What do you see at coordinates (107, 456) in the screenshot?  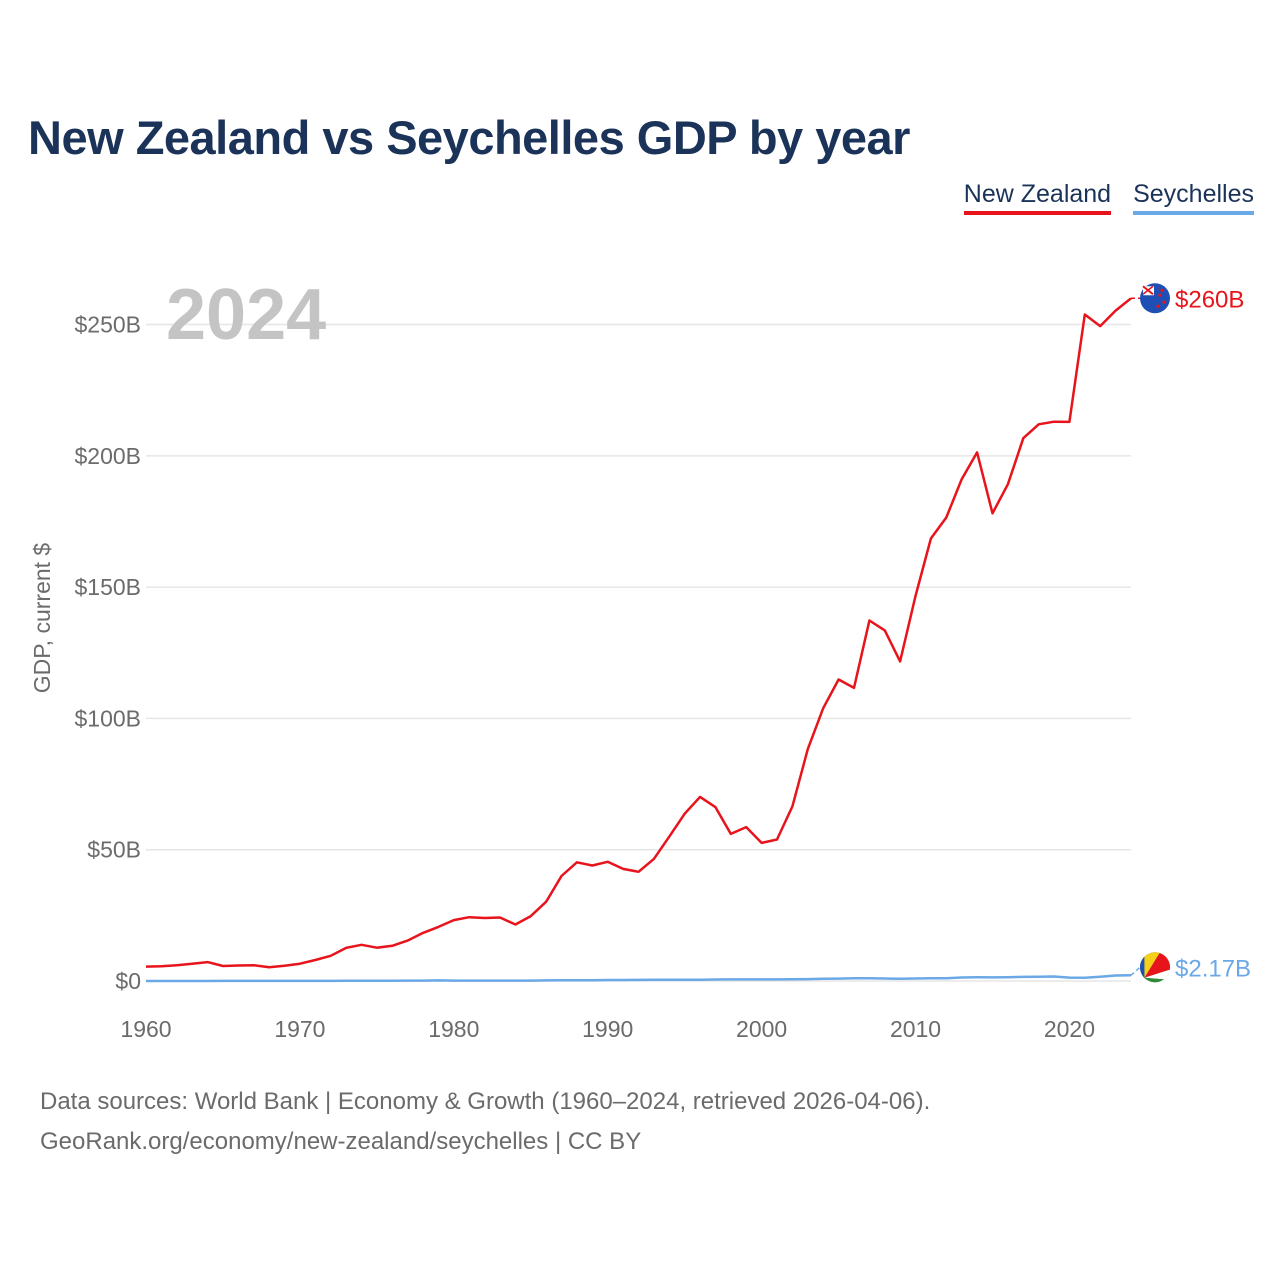 I see `y-tick-label: $200B` at bounding box center [107, 456].